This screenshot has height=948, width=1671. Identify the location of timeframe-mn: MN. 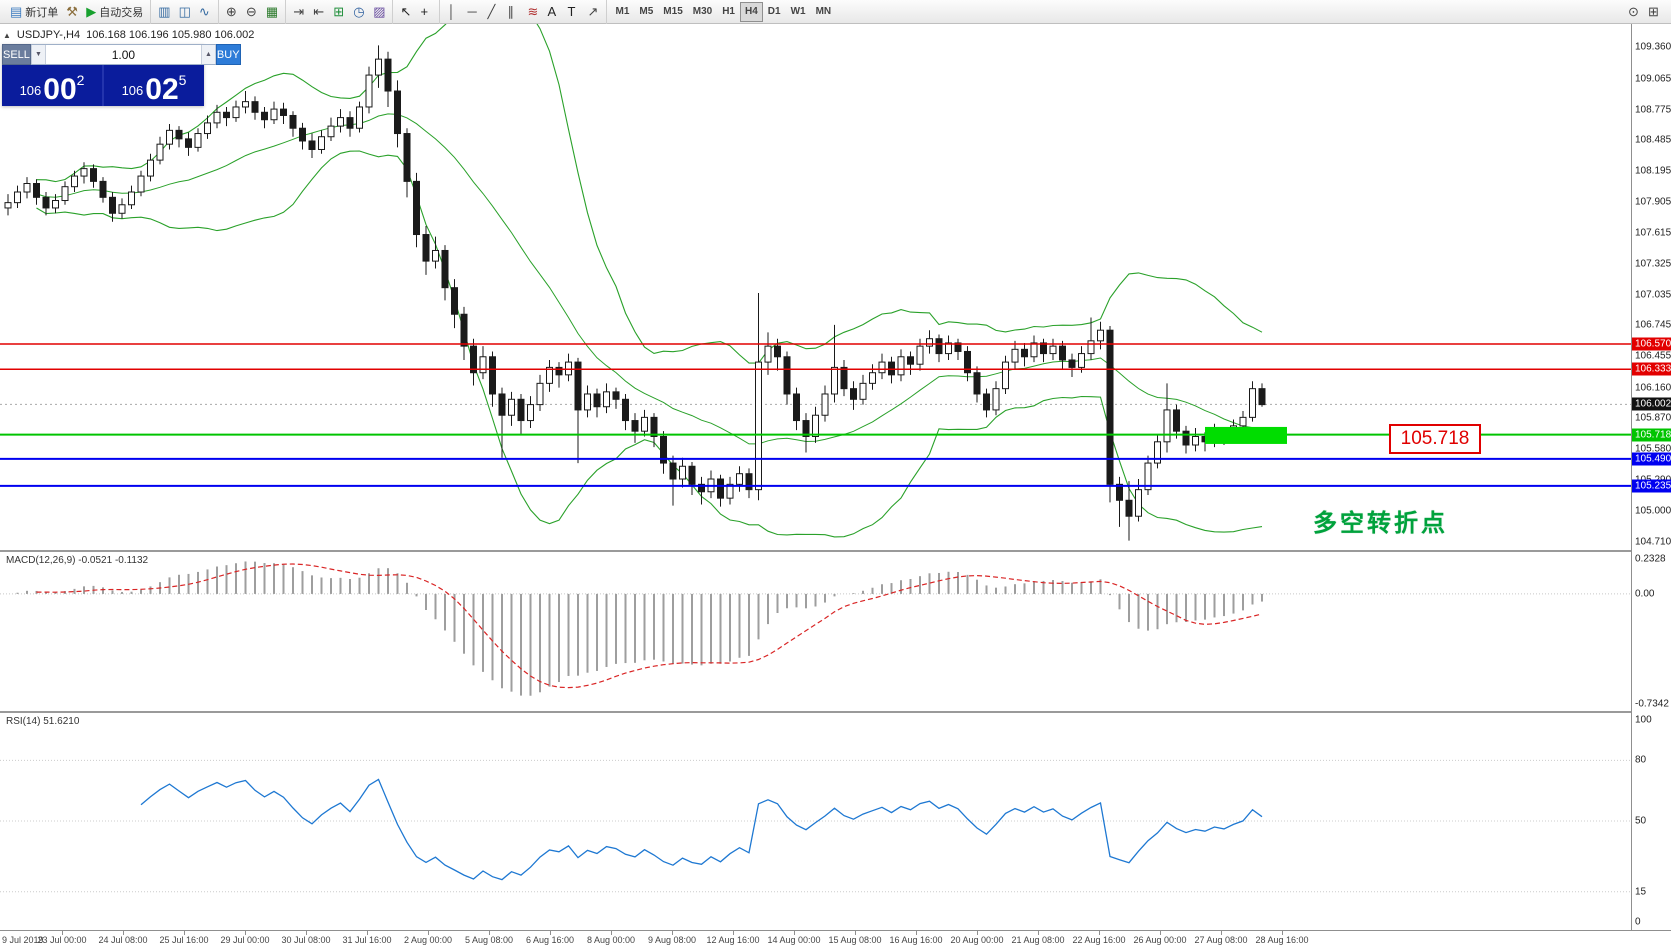
(824, 12).